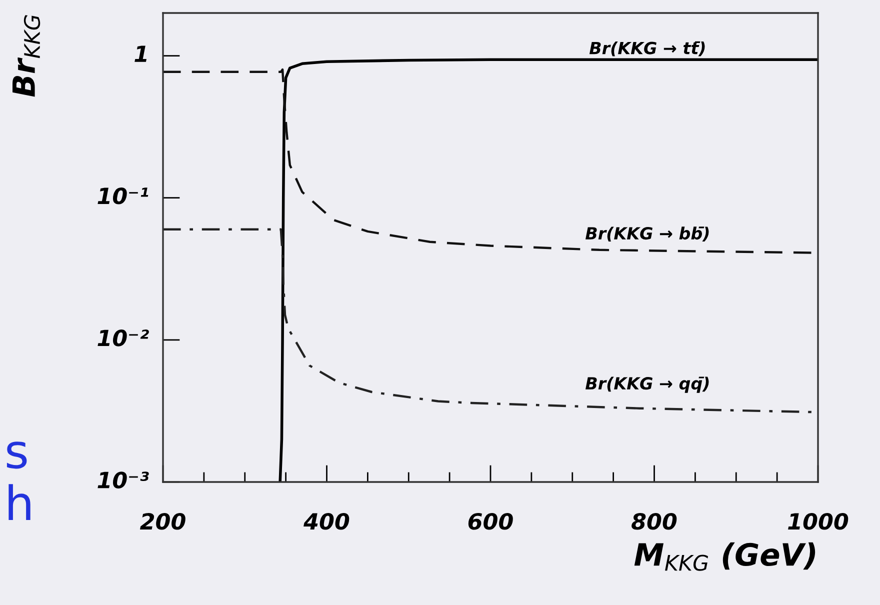 This screenshot has height=605, width=880. Describe the element at coordinates (19, 502) in the screenshot. I see `text: h` at that location.